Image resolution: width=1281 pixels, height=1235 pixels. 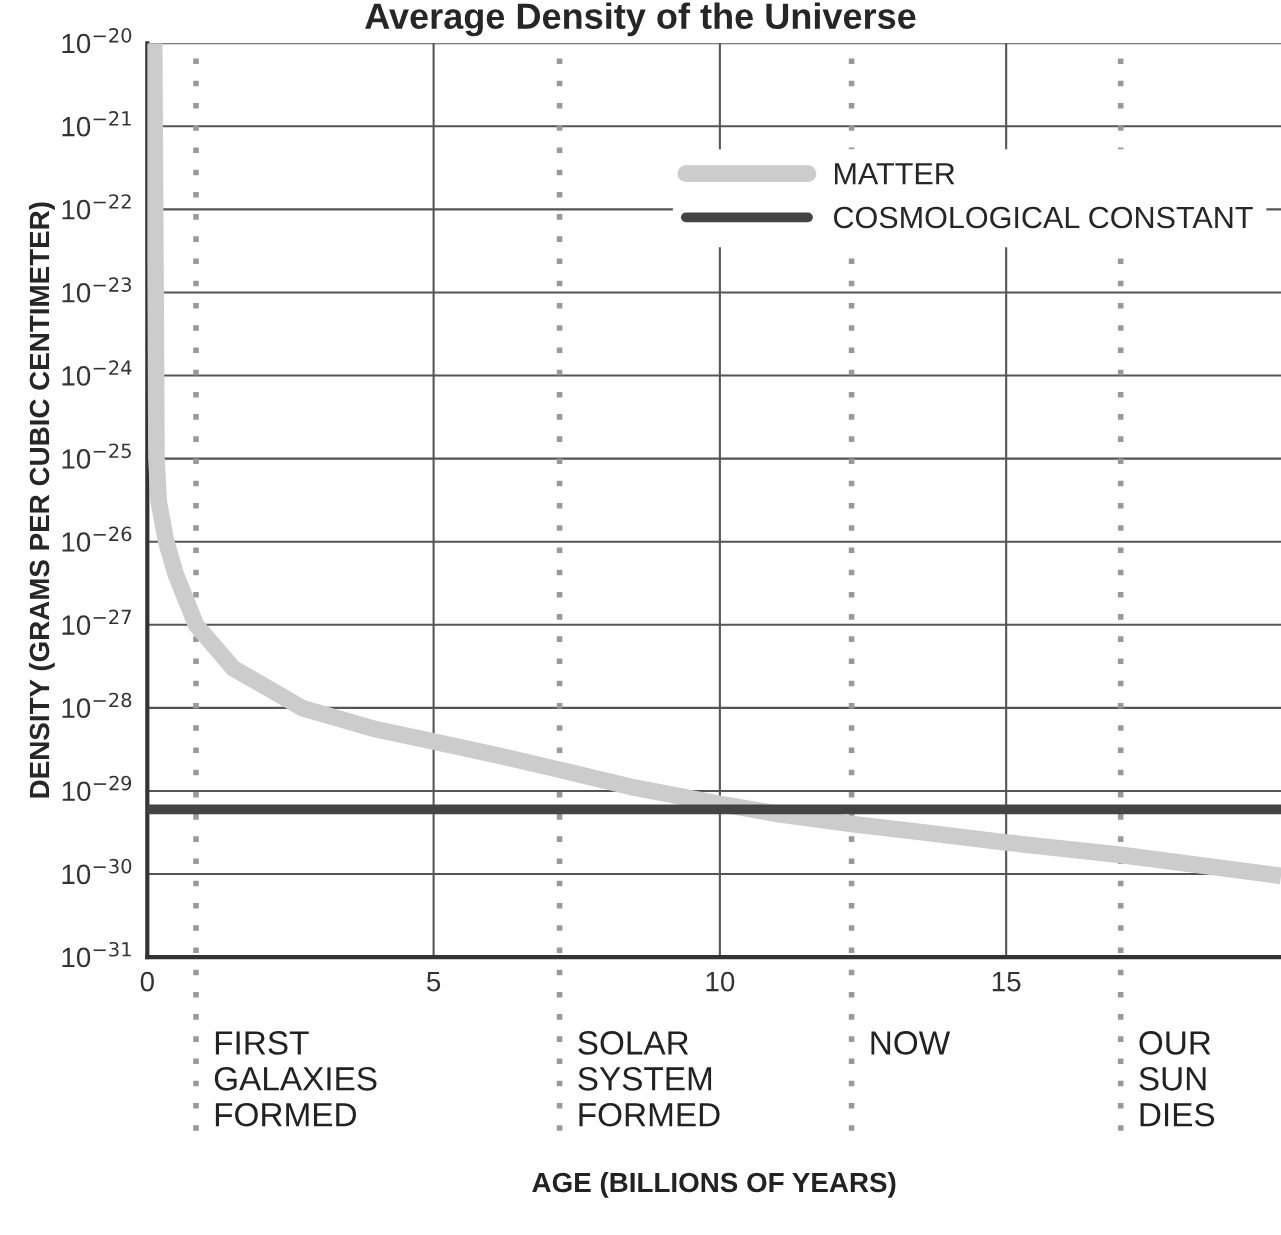 What do you see at coordinates (97, 788) in the screenshot?
I see `y-tick-label: 10$^{−29}$` at bounding box center [97, 788].